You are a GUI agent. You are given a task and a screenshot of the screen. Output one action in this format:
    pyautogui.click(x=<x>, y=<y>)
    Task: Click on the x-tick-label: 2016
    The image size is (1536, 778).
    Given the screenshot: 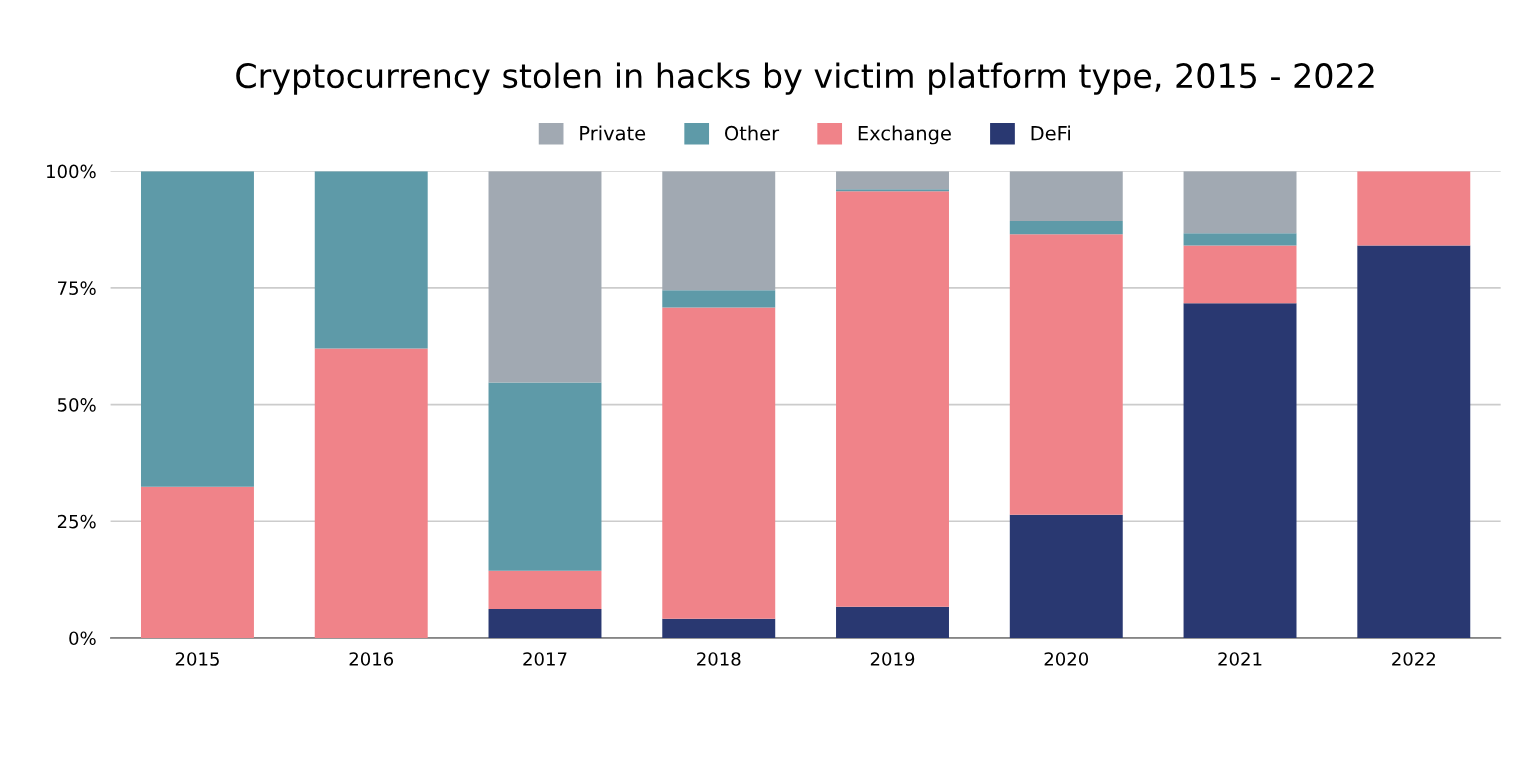 What is the action you would take?
    pyautogui.click(x=371, y=659)
    